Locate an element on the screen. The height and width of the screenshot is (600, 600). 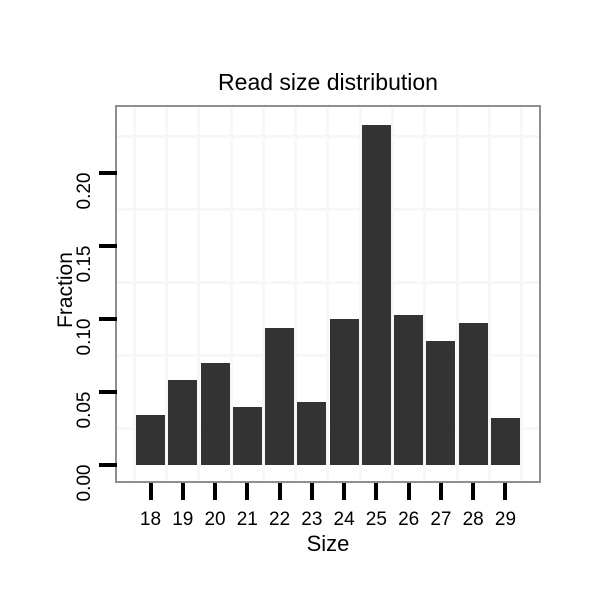
y-tick-0.15 is located at coordinates (108, 246).